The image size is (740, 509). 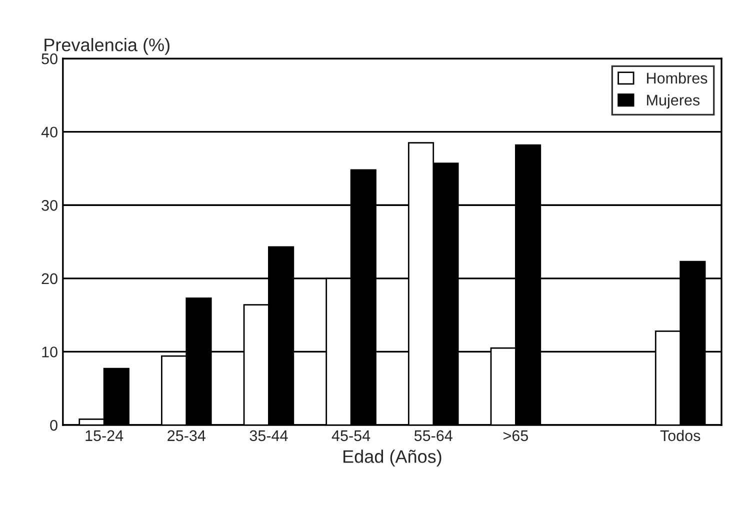 What do you see at coordinates (187, 436) in the screenshot?
I see `x-tick-label: 25-34` at bounding box center [187, 436].